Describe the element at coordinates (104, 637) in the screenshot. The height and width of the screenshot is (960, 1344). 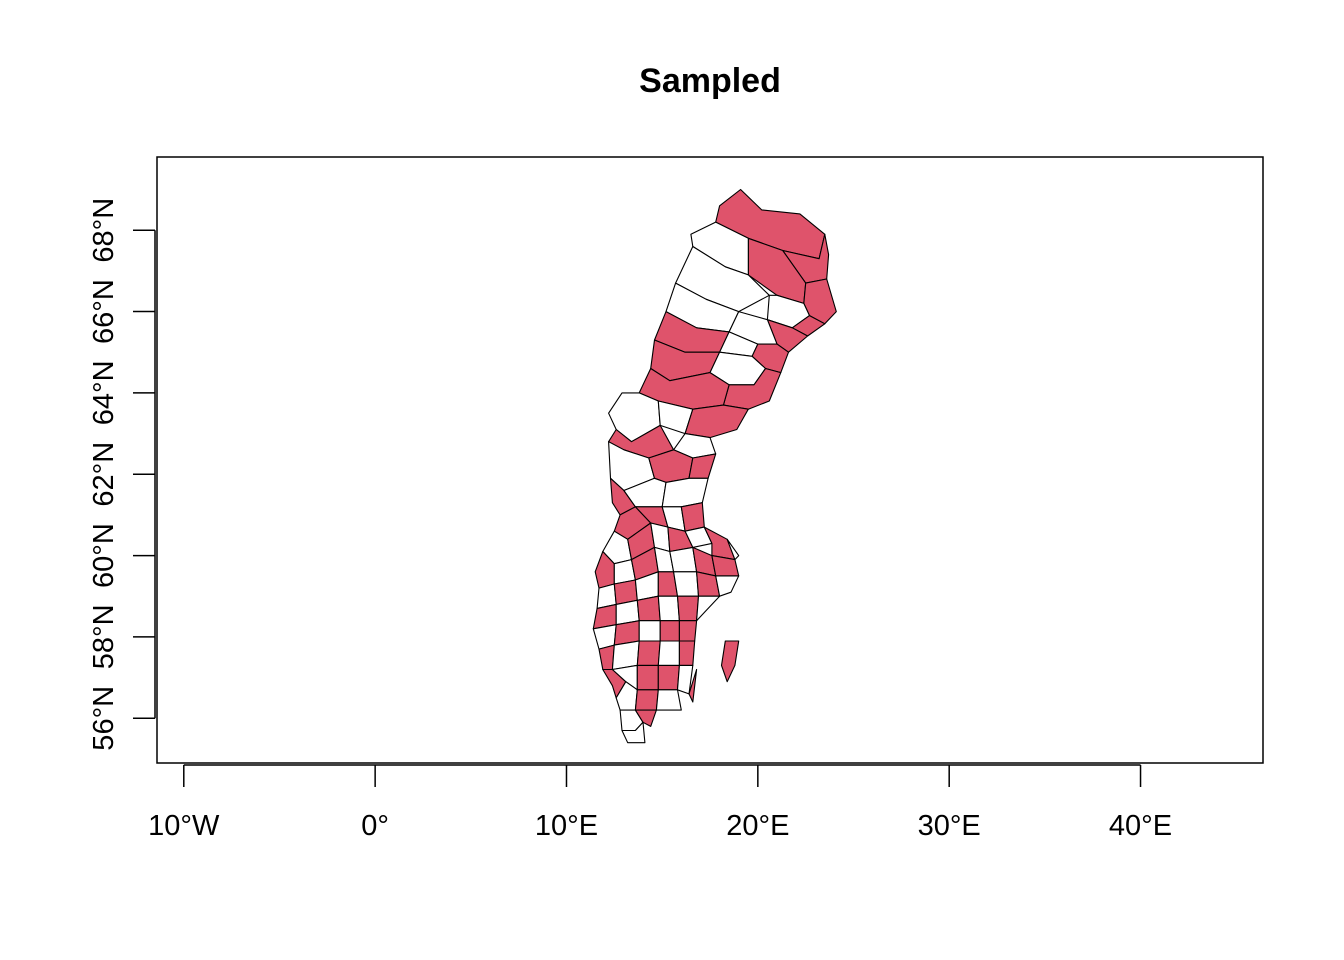
I see `y-tick-label-1: 58°N` at that location.